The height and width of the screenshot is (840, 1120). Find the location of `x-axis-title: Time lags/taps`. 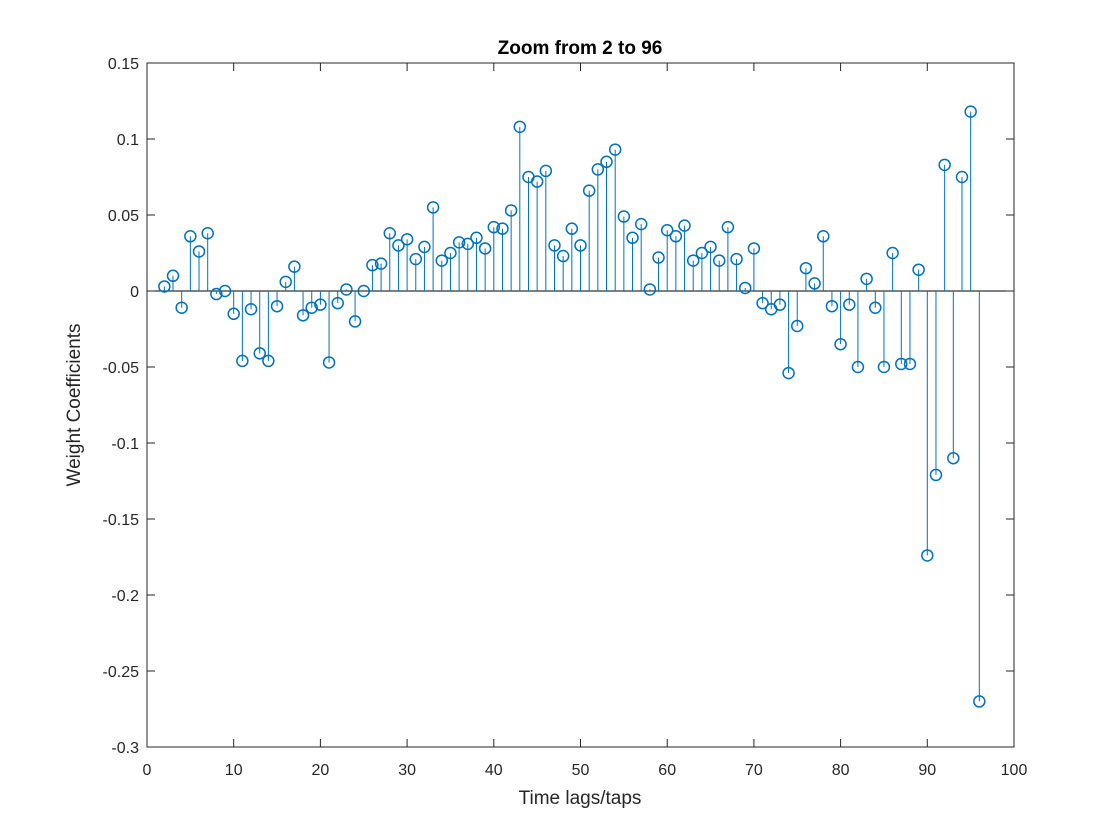

x-axis-title: Time lags/taps is located at coordinates (580, 798).